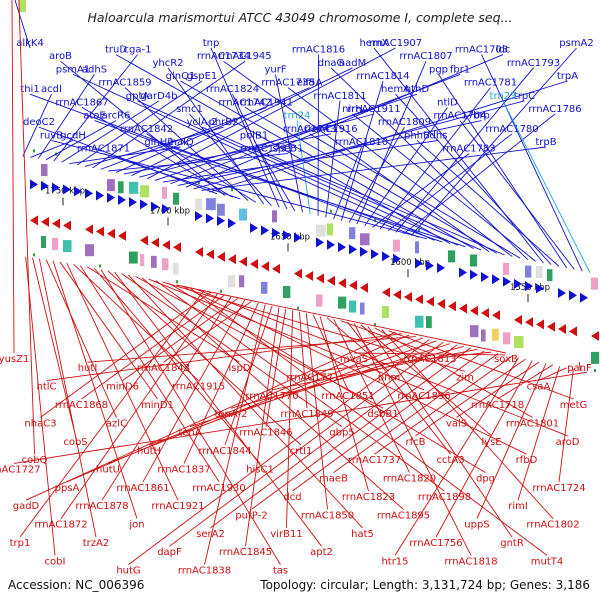 Image resolution: width=600 pixels, height=600 pixels. Describe the element at coordinates (292, 497) in the screenshot. I see `gene-label: dcd` at that location.